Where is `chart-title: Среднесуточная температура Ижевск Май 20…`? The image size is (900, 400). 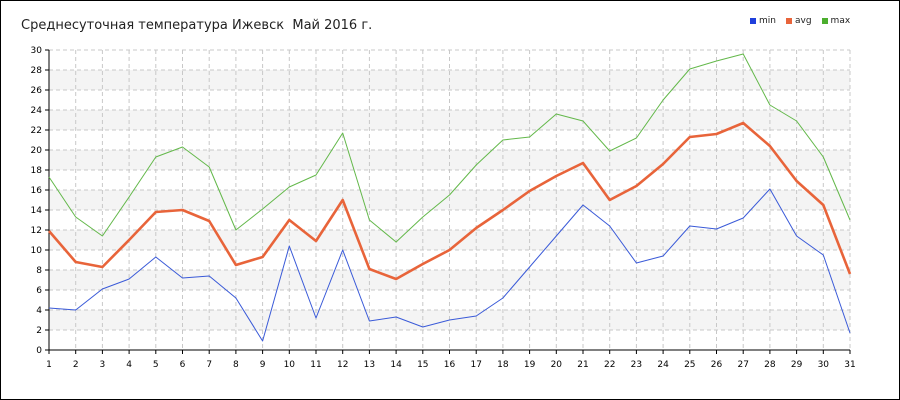
chart-title: Среднесуточная температура Ижевск Май 20… is located at coordinates (197, 25).